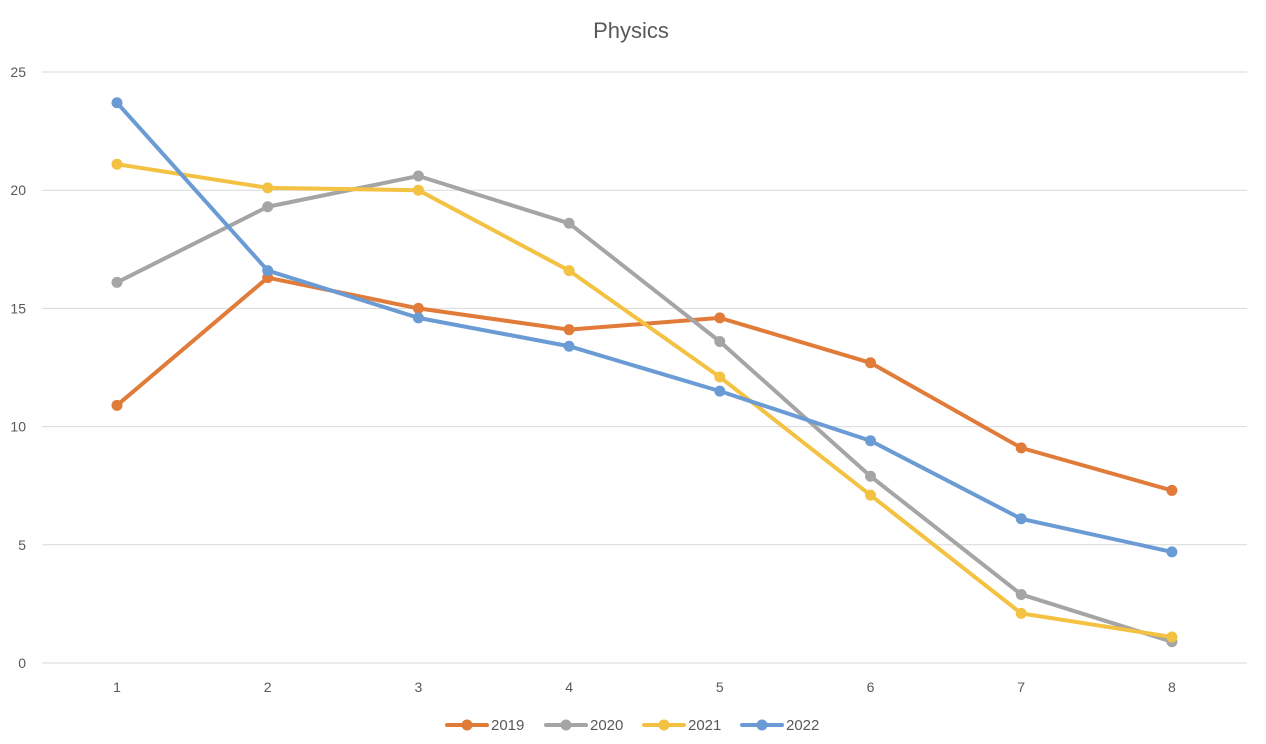  What do you see at coordinates (18, 367) in the screenshot?
I see `y-axis: 0 5 10 15 20 25` at bounding box center [18, 367].